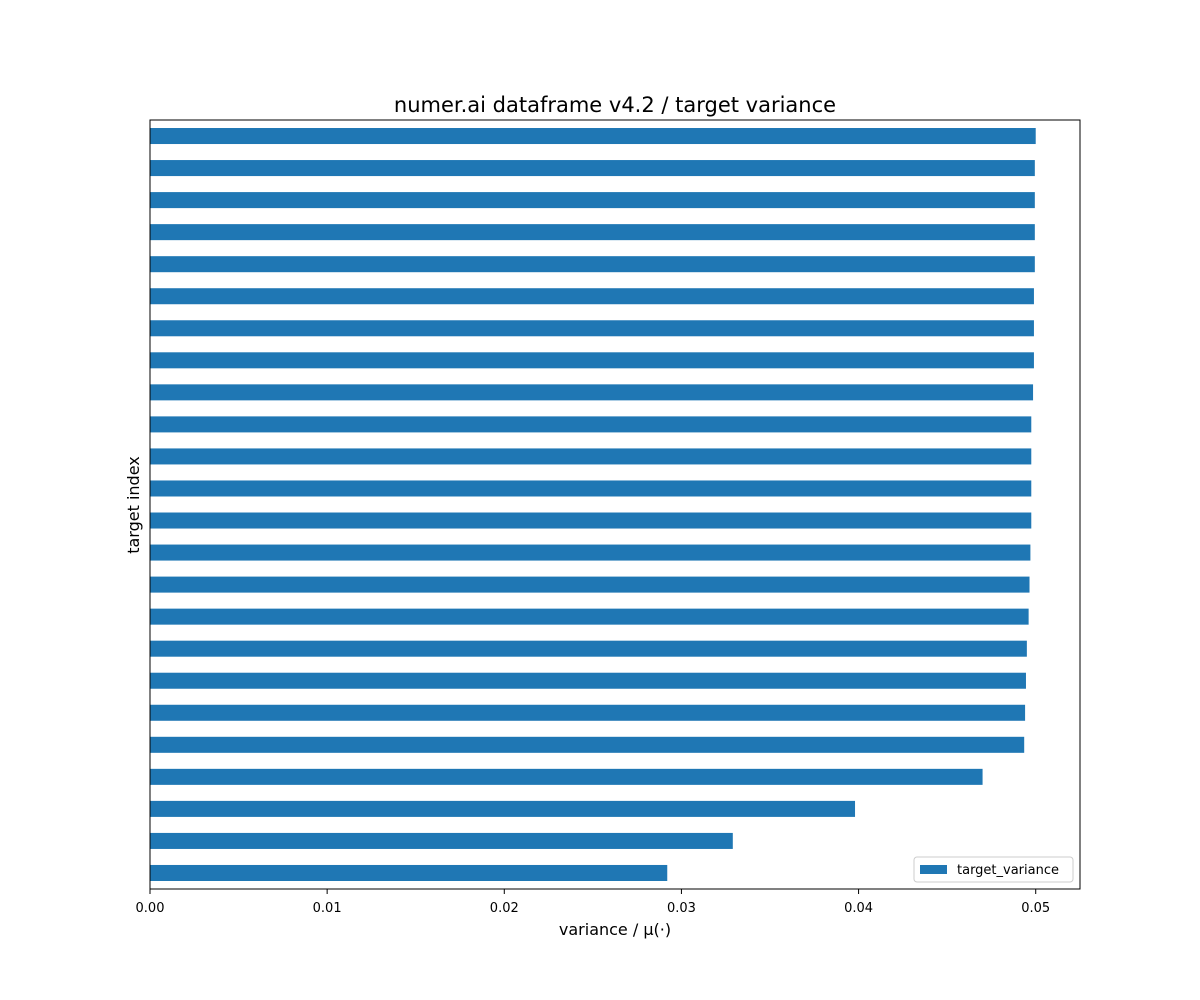  What do you see at coordinates (150, 908) in the screenshot?
I see `x-tick-label: 0.00` at bounding box center [150, 908].